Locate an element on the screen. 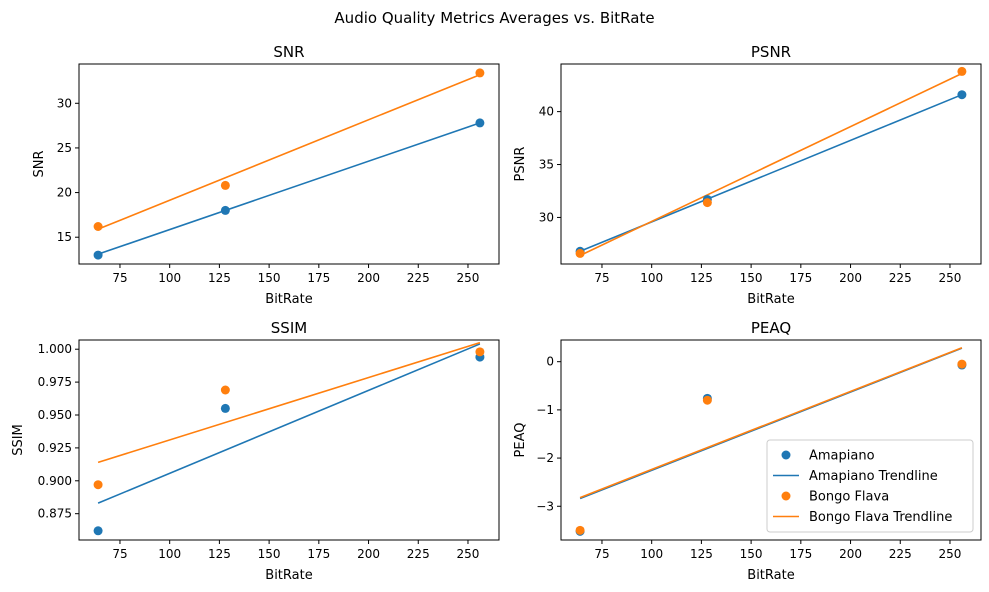  y-tick-label: 0.875 is located at coordinates (55, 514).